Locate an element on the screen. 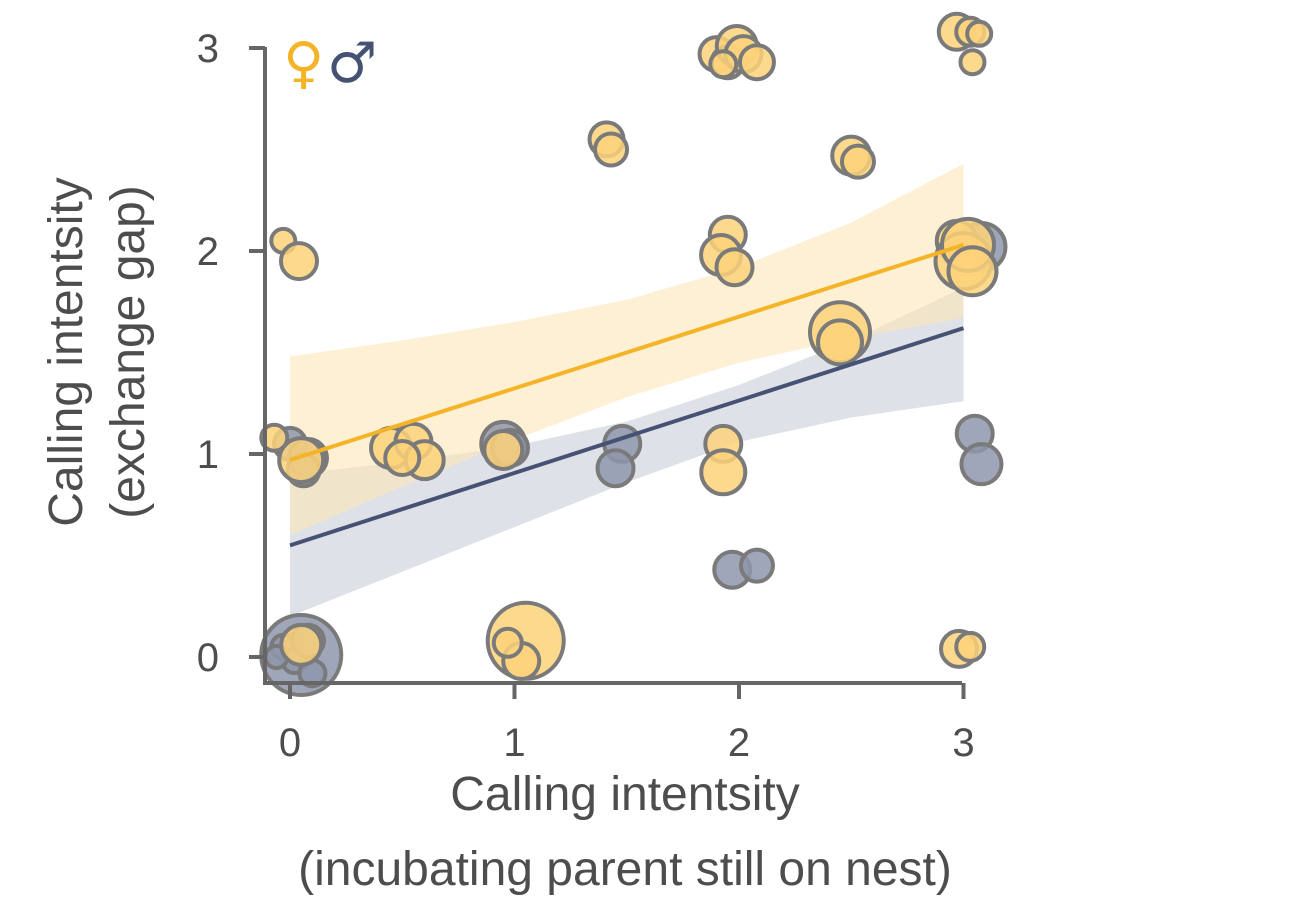 The image size is (1290, 900). legend-male-symbol: ♂ is located at coordinates (352, 63).